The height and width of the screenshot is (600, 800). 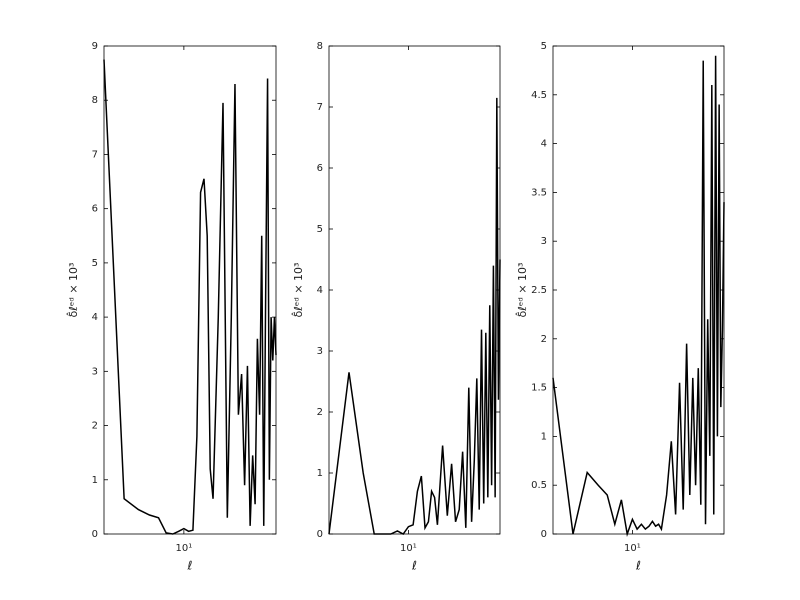 I want to click on y-tick-label: 1.5, so click(x=539, y=388).